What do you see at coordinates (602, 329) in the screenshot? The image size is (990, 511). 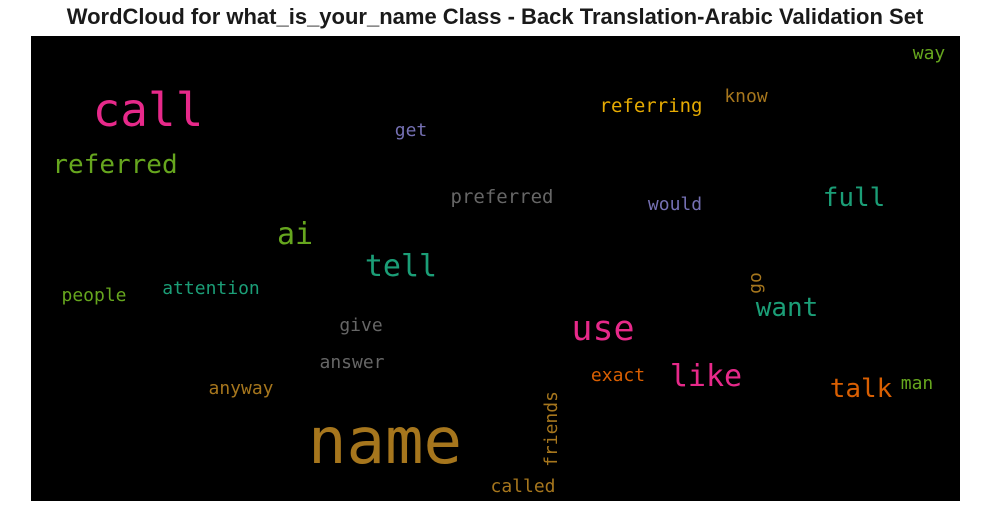 I see `word-use: use` at bounding box center [602, 329].